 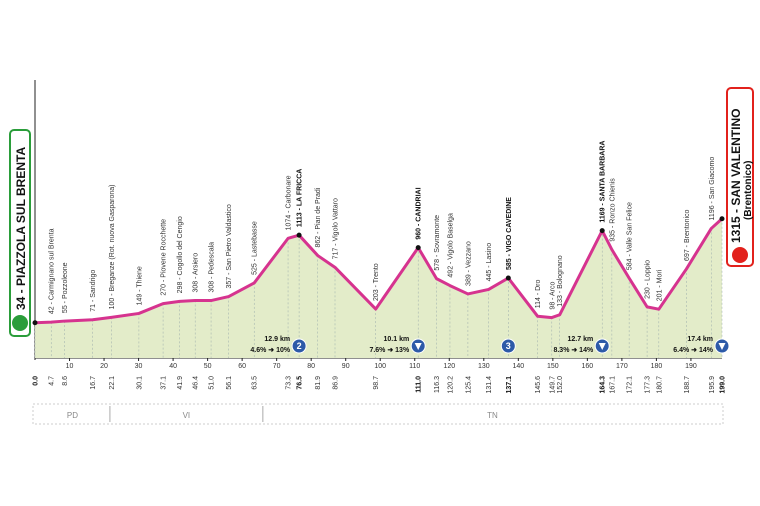 I want to click on climb-gradient: 6.4% ➜ 14%, so click(x=693, y=350).